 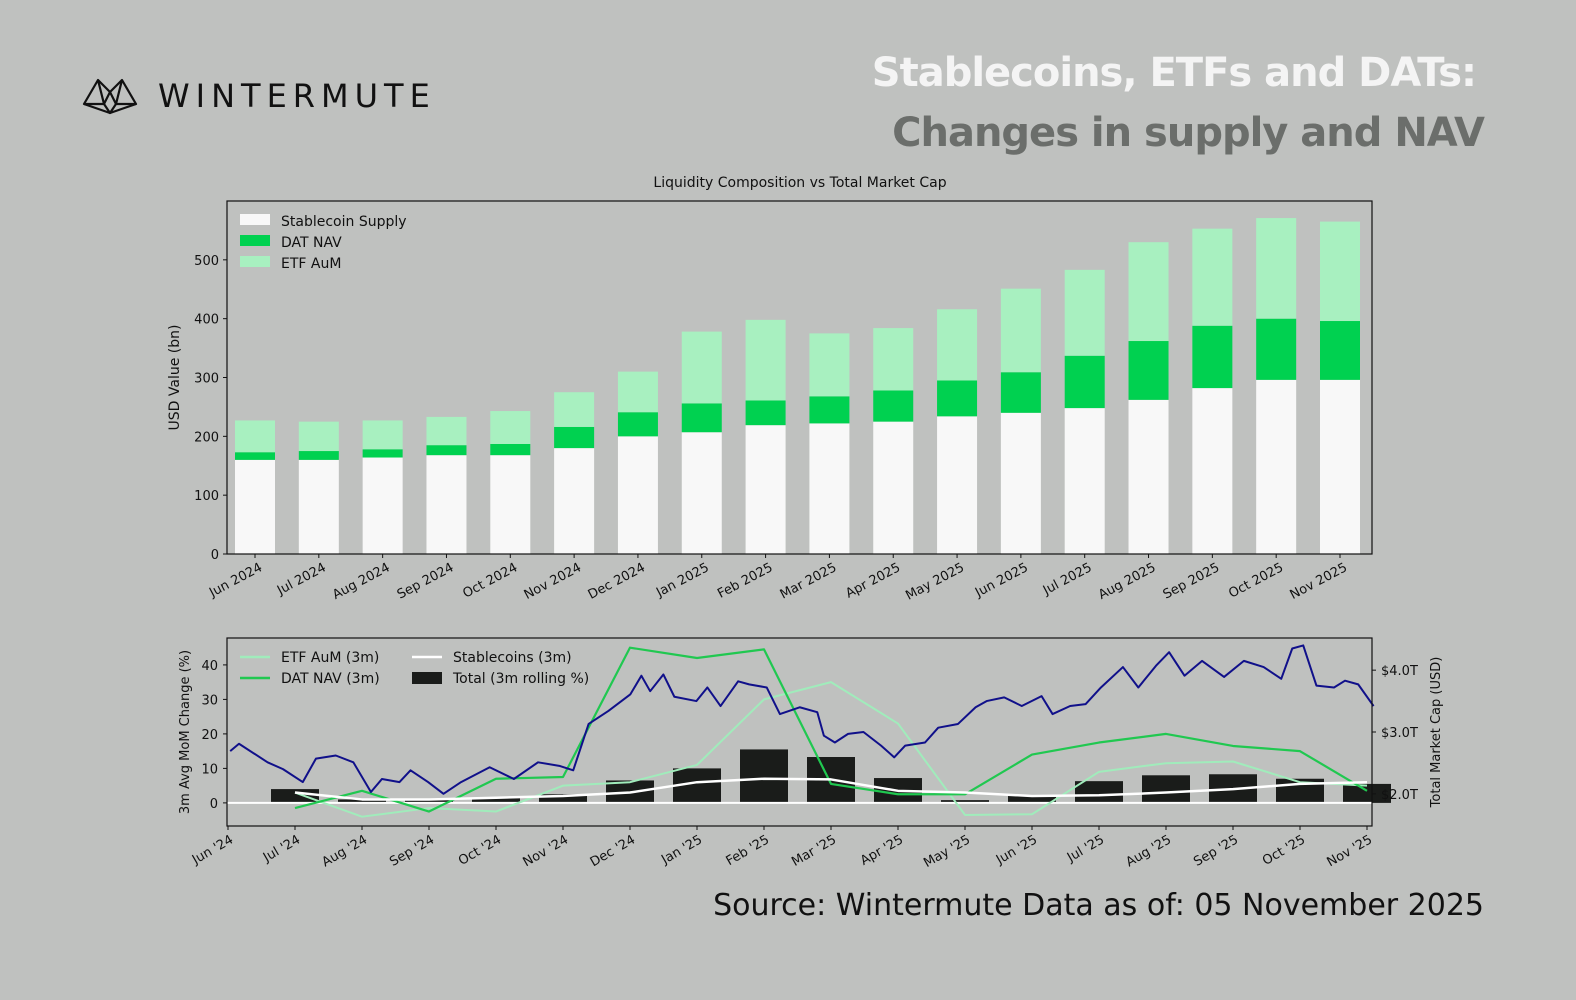 What do you see at coordinates (297, 96) in the screenshot?
I see `brand-name: WINTERMUTE` at bounding box center [297, 96].